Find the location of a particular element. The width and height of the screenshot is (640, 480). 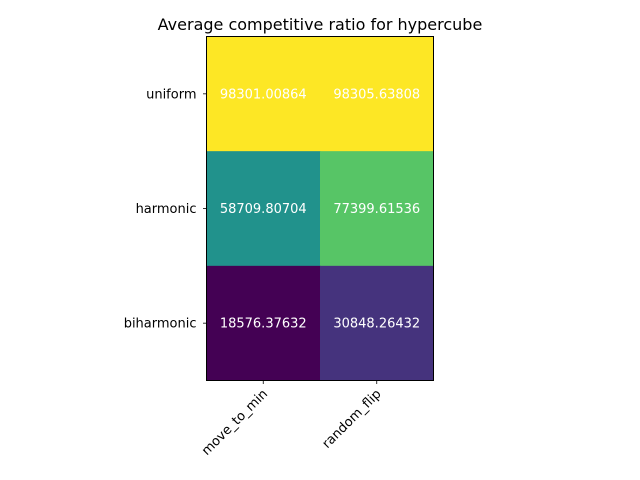

heatmap-cell-value: 98301.00864 is located at coordinates (263, 94).